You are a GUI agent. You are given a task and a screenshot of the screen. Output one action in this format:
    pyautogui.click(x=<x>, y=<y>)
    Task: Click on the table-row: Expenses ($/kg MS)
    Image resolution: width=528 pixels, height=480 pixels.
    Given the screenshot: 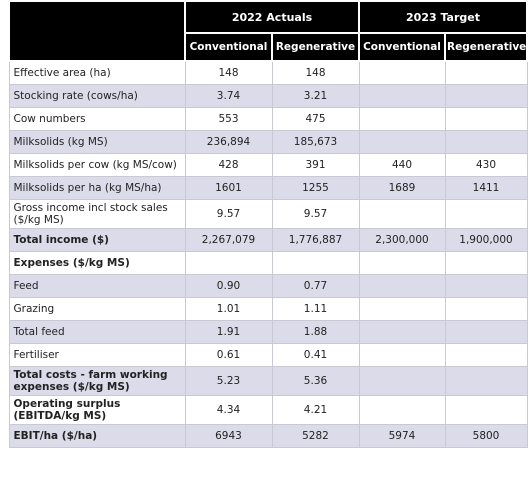 What is the action you would take?
    pyautogui.click(x=268, y=263)
    